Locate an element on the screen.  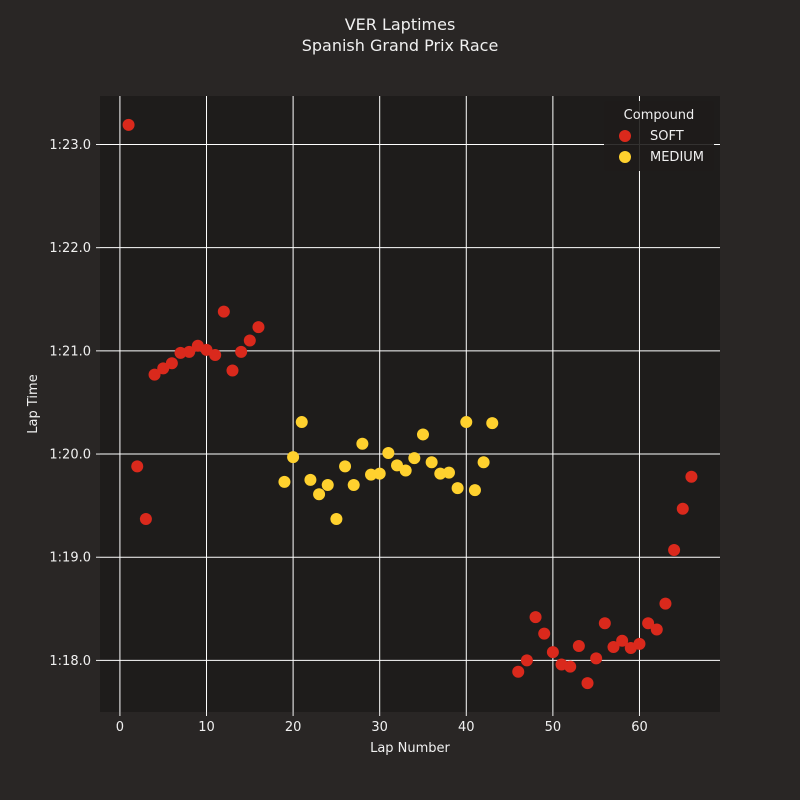
y-tick-label: 1:18.0 is located at coordinates (70, 661).